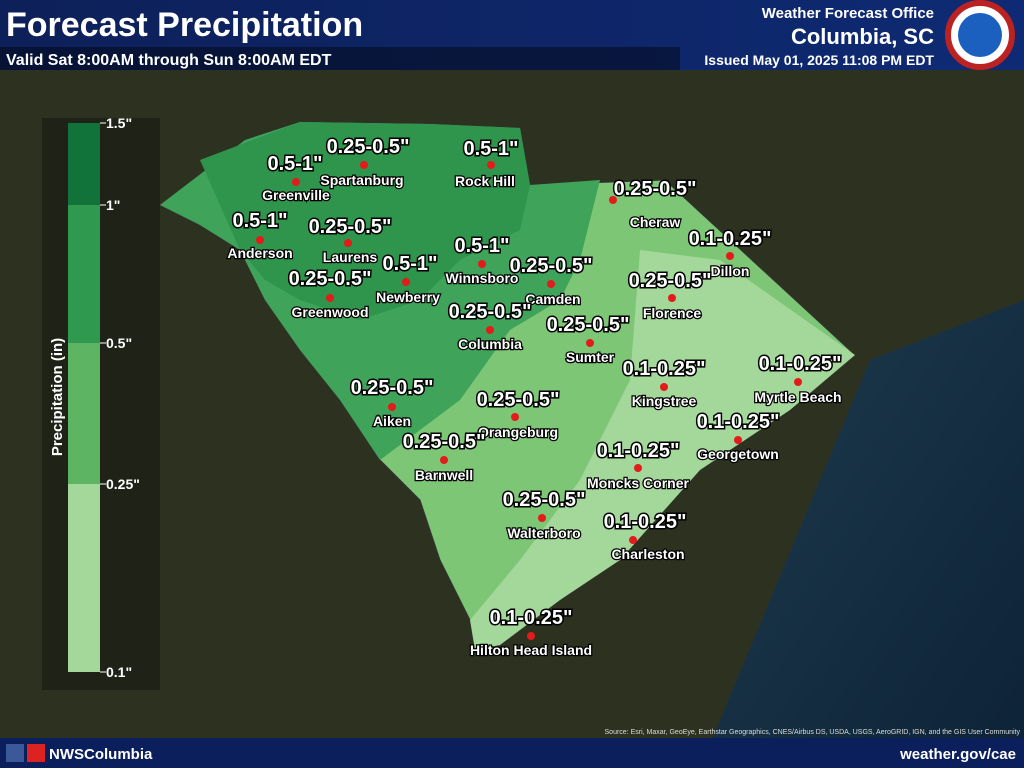 This screenshot has width=1024, height=773. What do you see at coordinates (512, 35) in the screenshot?
I see `header-band` at bounding box center [512, 35].